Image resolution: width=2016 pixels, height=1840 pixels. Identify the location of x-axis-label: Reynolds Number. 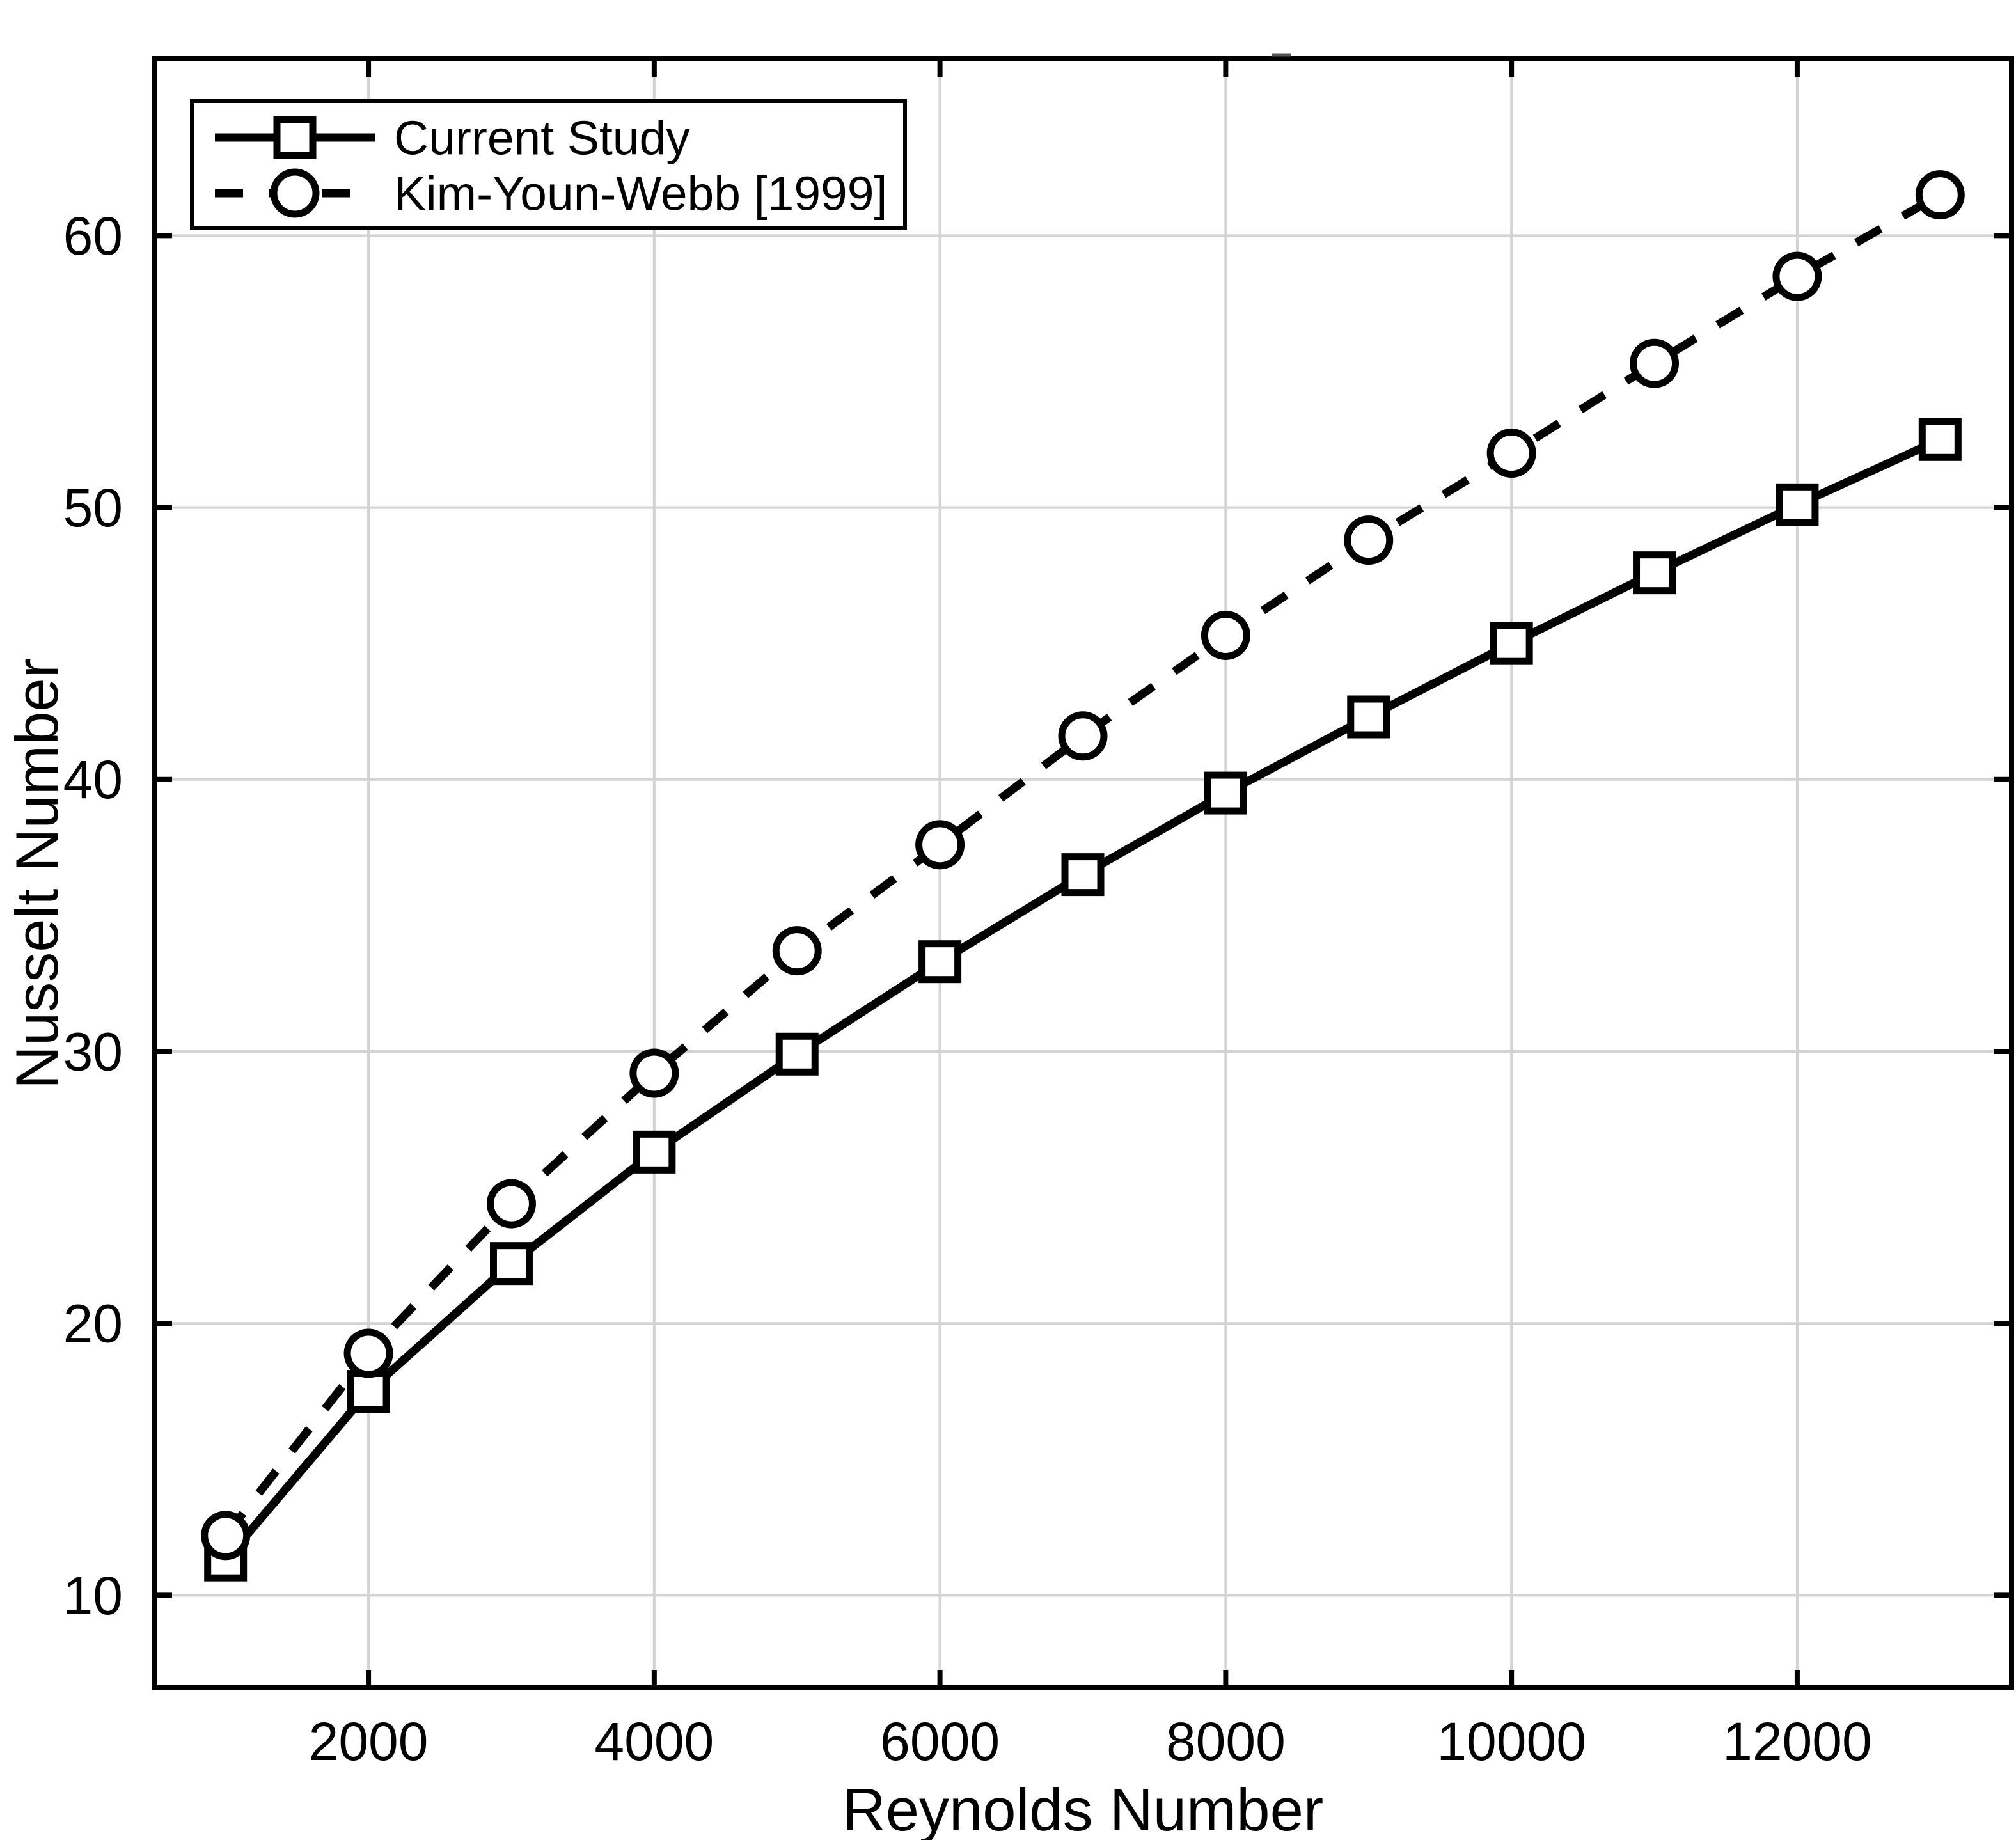
(1082, 1808).